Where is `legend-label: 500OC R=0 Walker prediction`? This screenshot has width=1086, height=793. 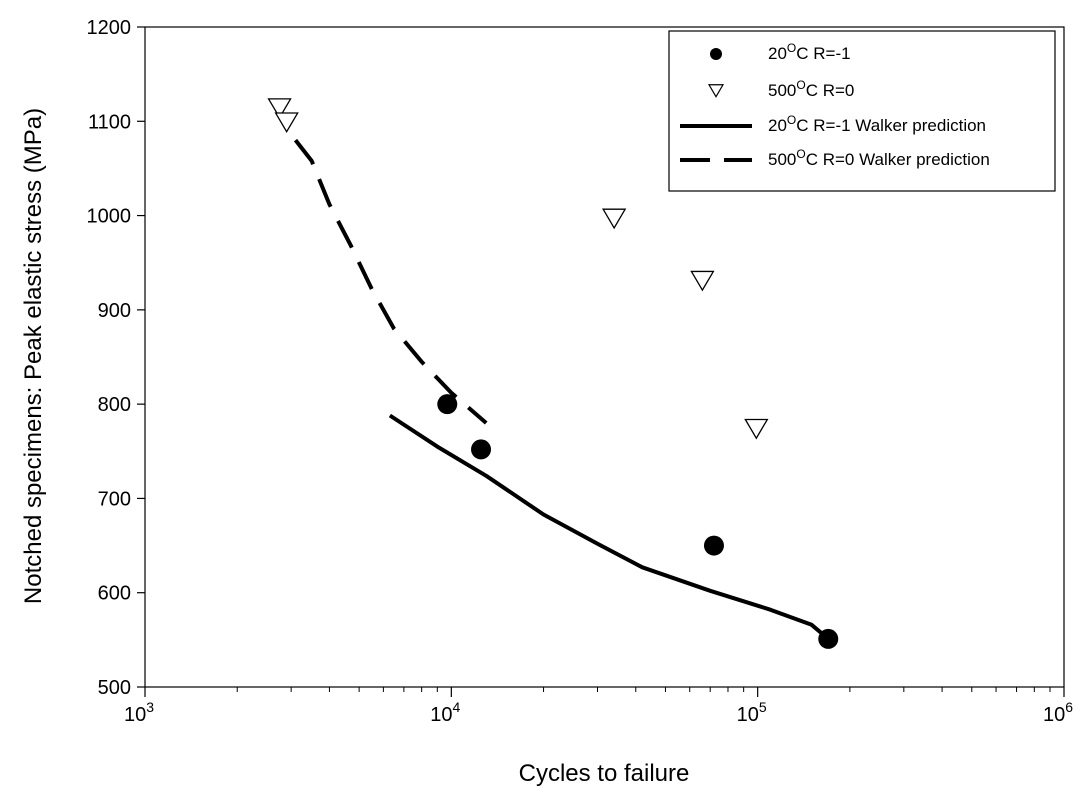 legend-label: 500OC R=0 Walker prediction is located at coordinates (879, 158).